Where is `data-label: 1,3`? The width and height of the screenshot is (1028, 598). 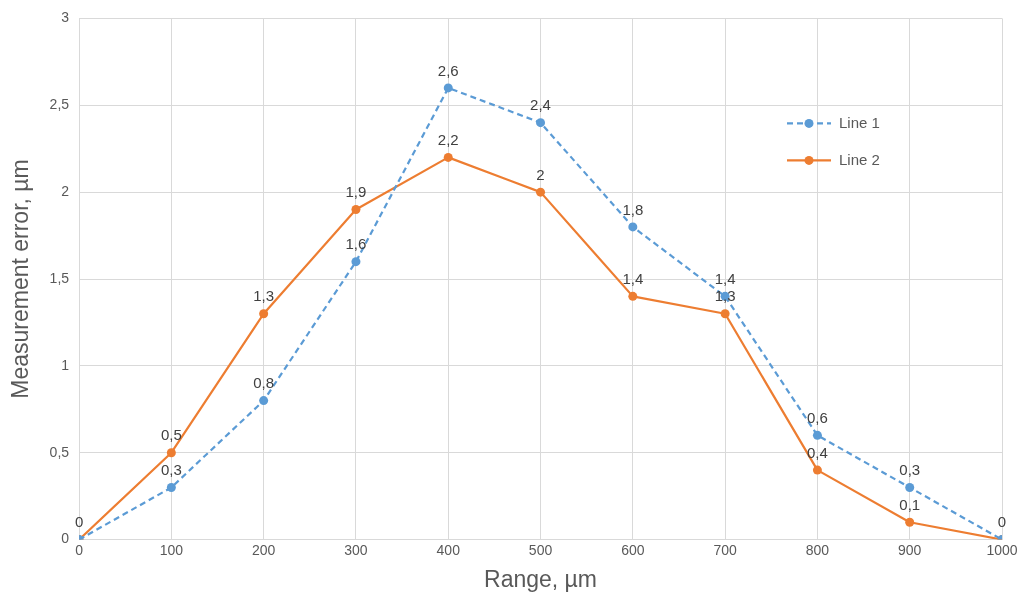 data-label: 1,3 is located at coordinates (264, 296).